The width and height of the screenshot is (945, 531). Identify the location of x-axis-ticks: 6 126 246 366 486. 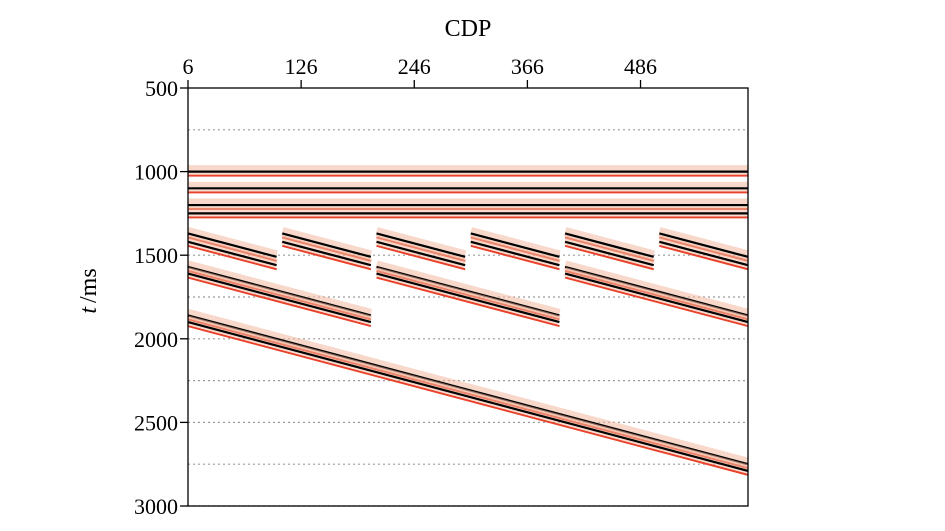
(420, 71).